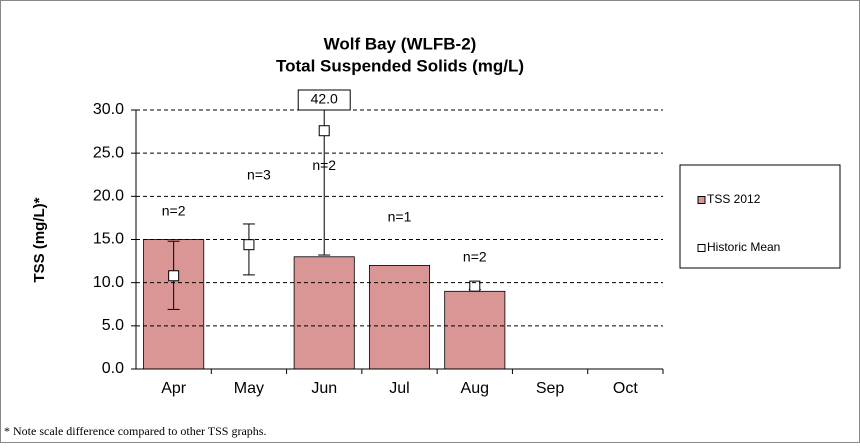 This screenshot has height=448, width=860. I want to click on x-tick-label: Sep, so click(550, 388).